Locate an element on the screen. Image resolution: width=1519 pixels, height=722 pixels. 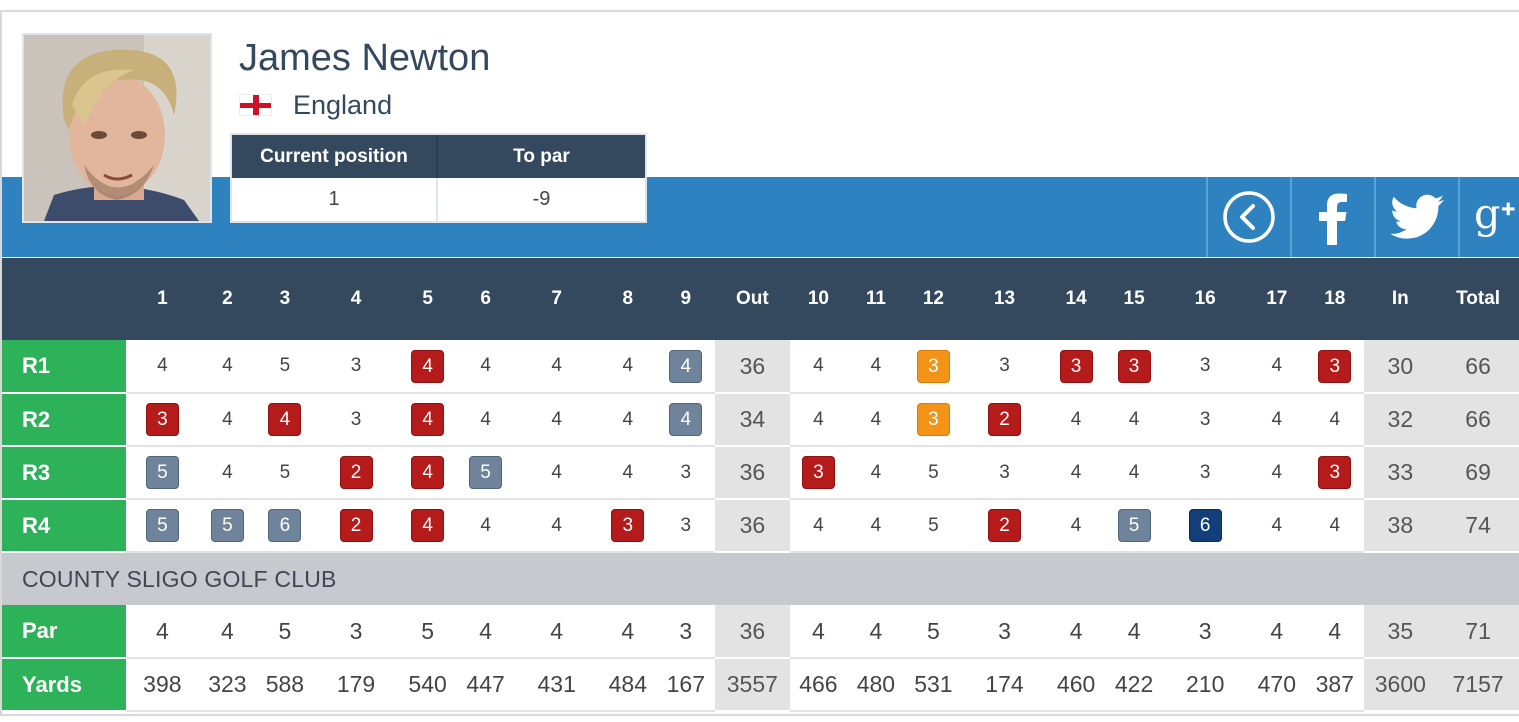
back-button is located at coordinates (1248, 217).